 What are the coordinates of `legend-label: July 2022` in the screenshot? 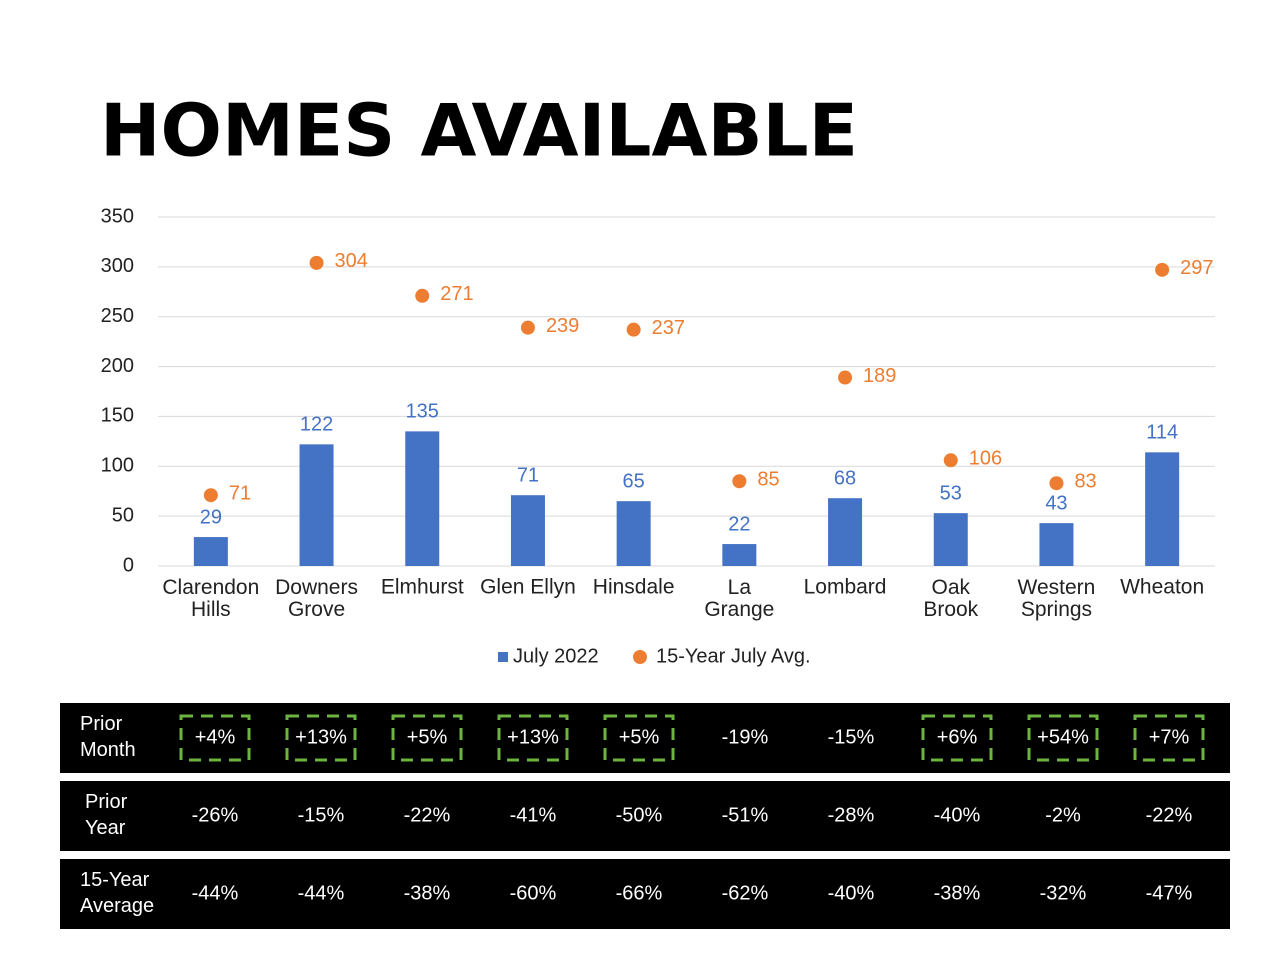 It's located at (556, 656).